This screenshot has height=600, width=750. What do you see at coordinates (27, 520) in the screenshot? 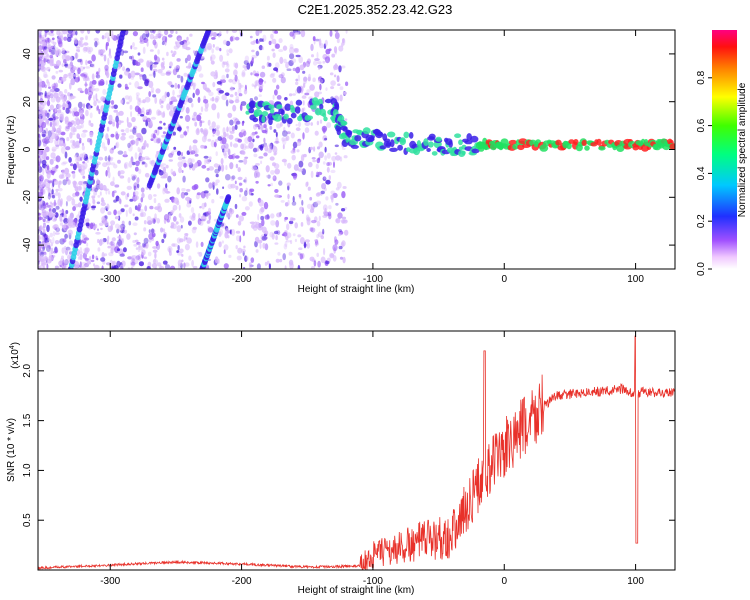
I see `y-tick-label: 0.5` at bounding box center [27, 520].